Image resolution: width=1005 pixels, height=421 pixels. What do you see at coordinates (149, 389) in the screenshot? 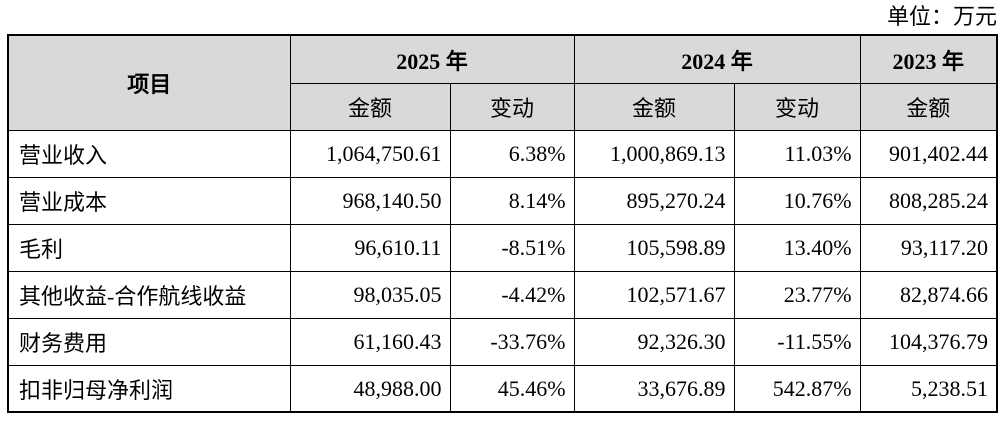
I see `row-label: 扣非归母净利润` at bounding box center [149, 389].